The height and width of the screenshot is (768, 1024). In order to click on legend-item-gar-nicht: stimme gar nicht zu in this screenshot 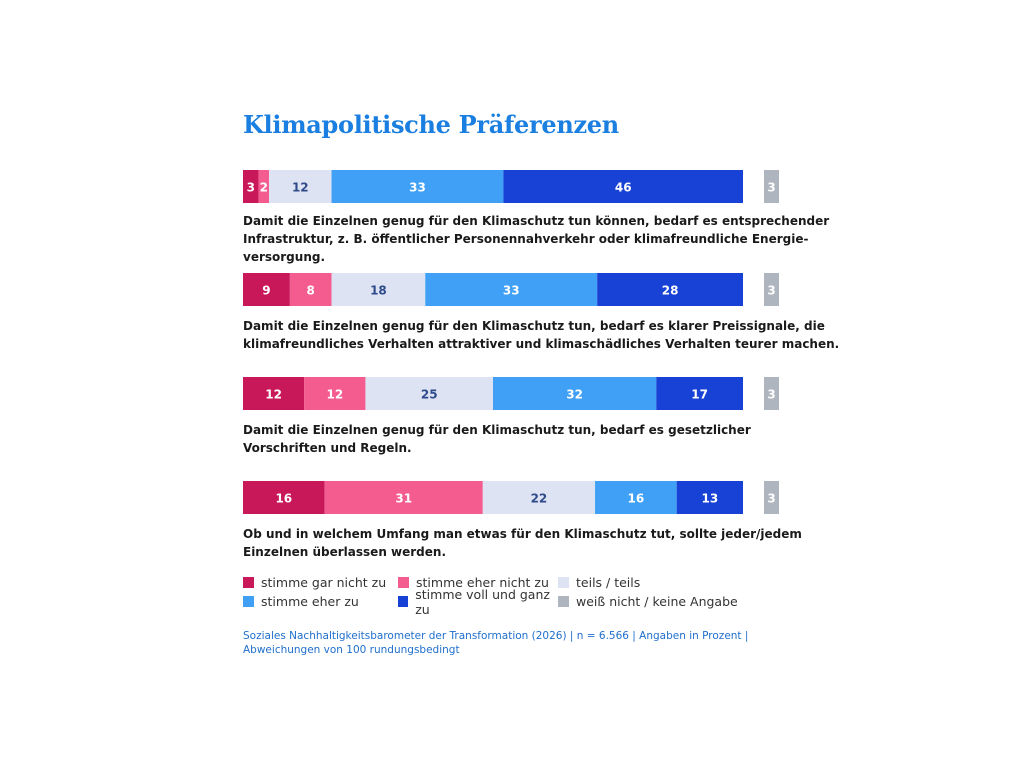, I will do `click(320, 582)`.